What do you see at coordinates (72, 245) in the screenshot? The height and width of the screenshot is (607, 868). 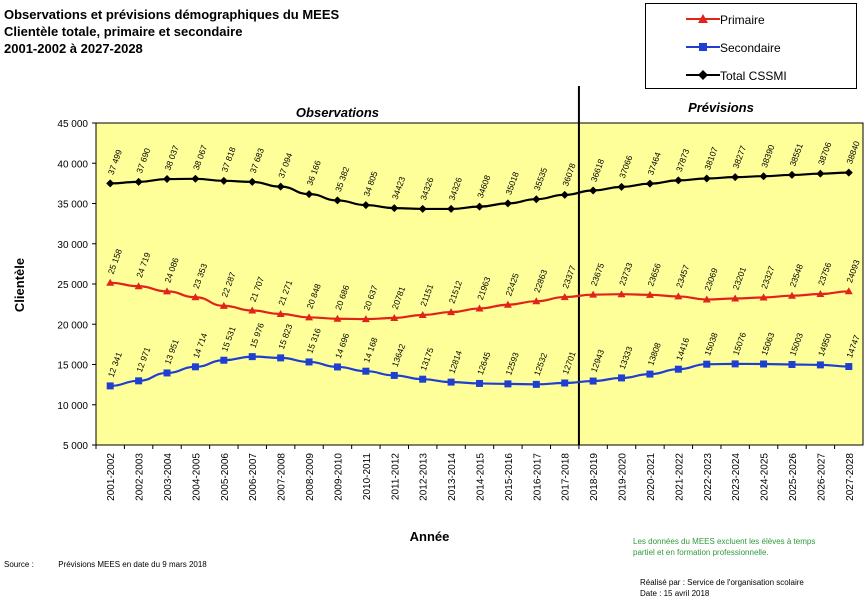 I see `y-tick-label: 30 000` at bounding box center [72, 245].